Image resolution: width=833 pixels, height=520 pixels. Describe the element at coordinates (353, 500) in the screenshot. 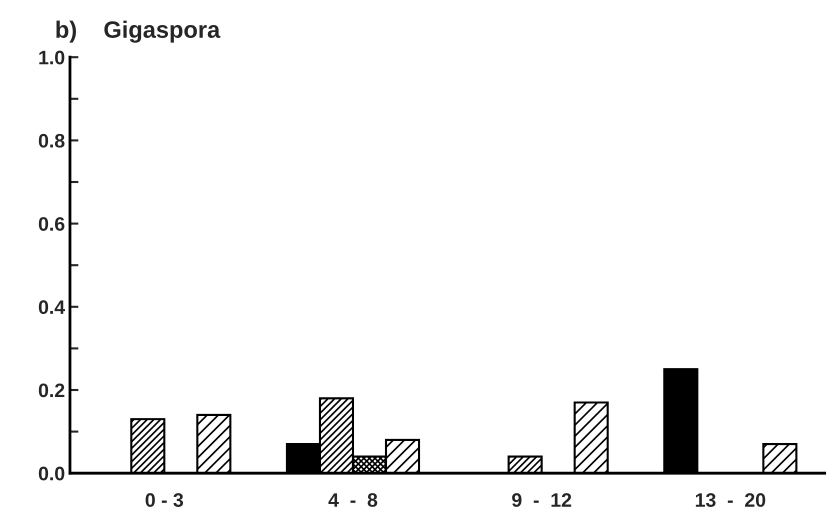

I see `x-tick-label: 4 - 8` at that location.